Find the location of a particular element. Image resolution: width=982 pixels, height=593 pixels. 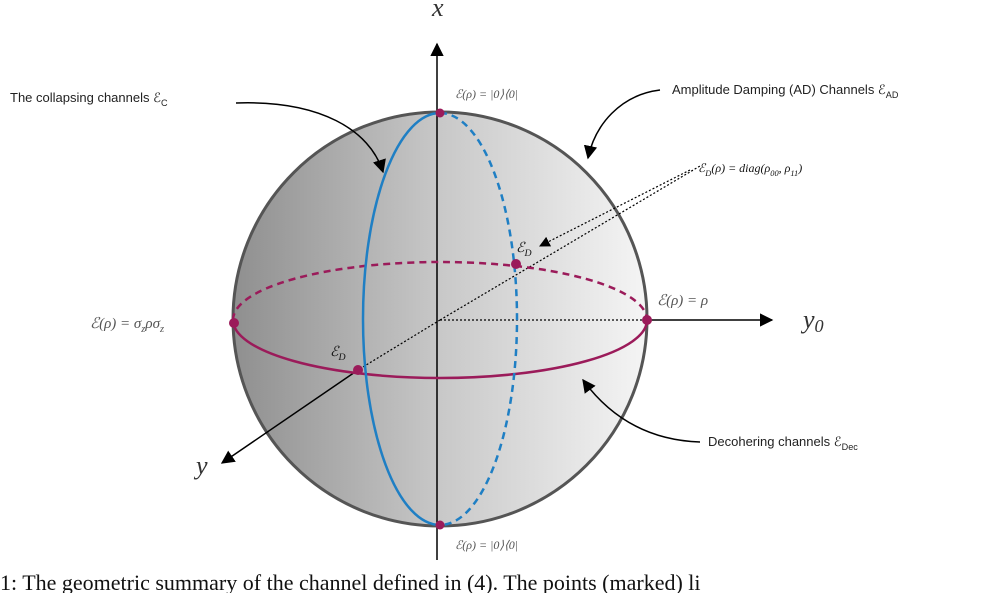

point-bottom is located at coordinates (440, 525).